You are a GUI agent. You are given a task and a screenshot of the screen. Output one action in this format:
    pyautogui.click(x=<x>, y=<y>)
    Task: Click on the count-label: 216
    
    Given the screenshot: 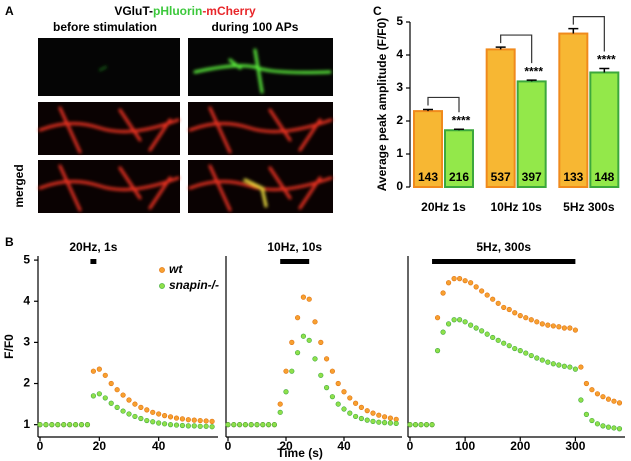 What is the action you would take?
    pyautogui.click(x=459, y=177)
    